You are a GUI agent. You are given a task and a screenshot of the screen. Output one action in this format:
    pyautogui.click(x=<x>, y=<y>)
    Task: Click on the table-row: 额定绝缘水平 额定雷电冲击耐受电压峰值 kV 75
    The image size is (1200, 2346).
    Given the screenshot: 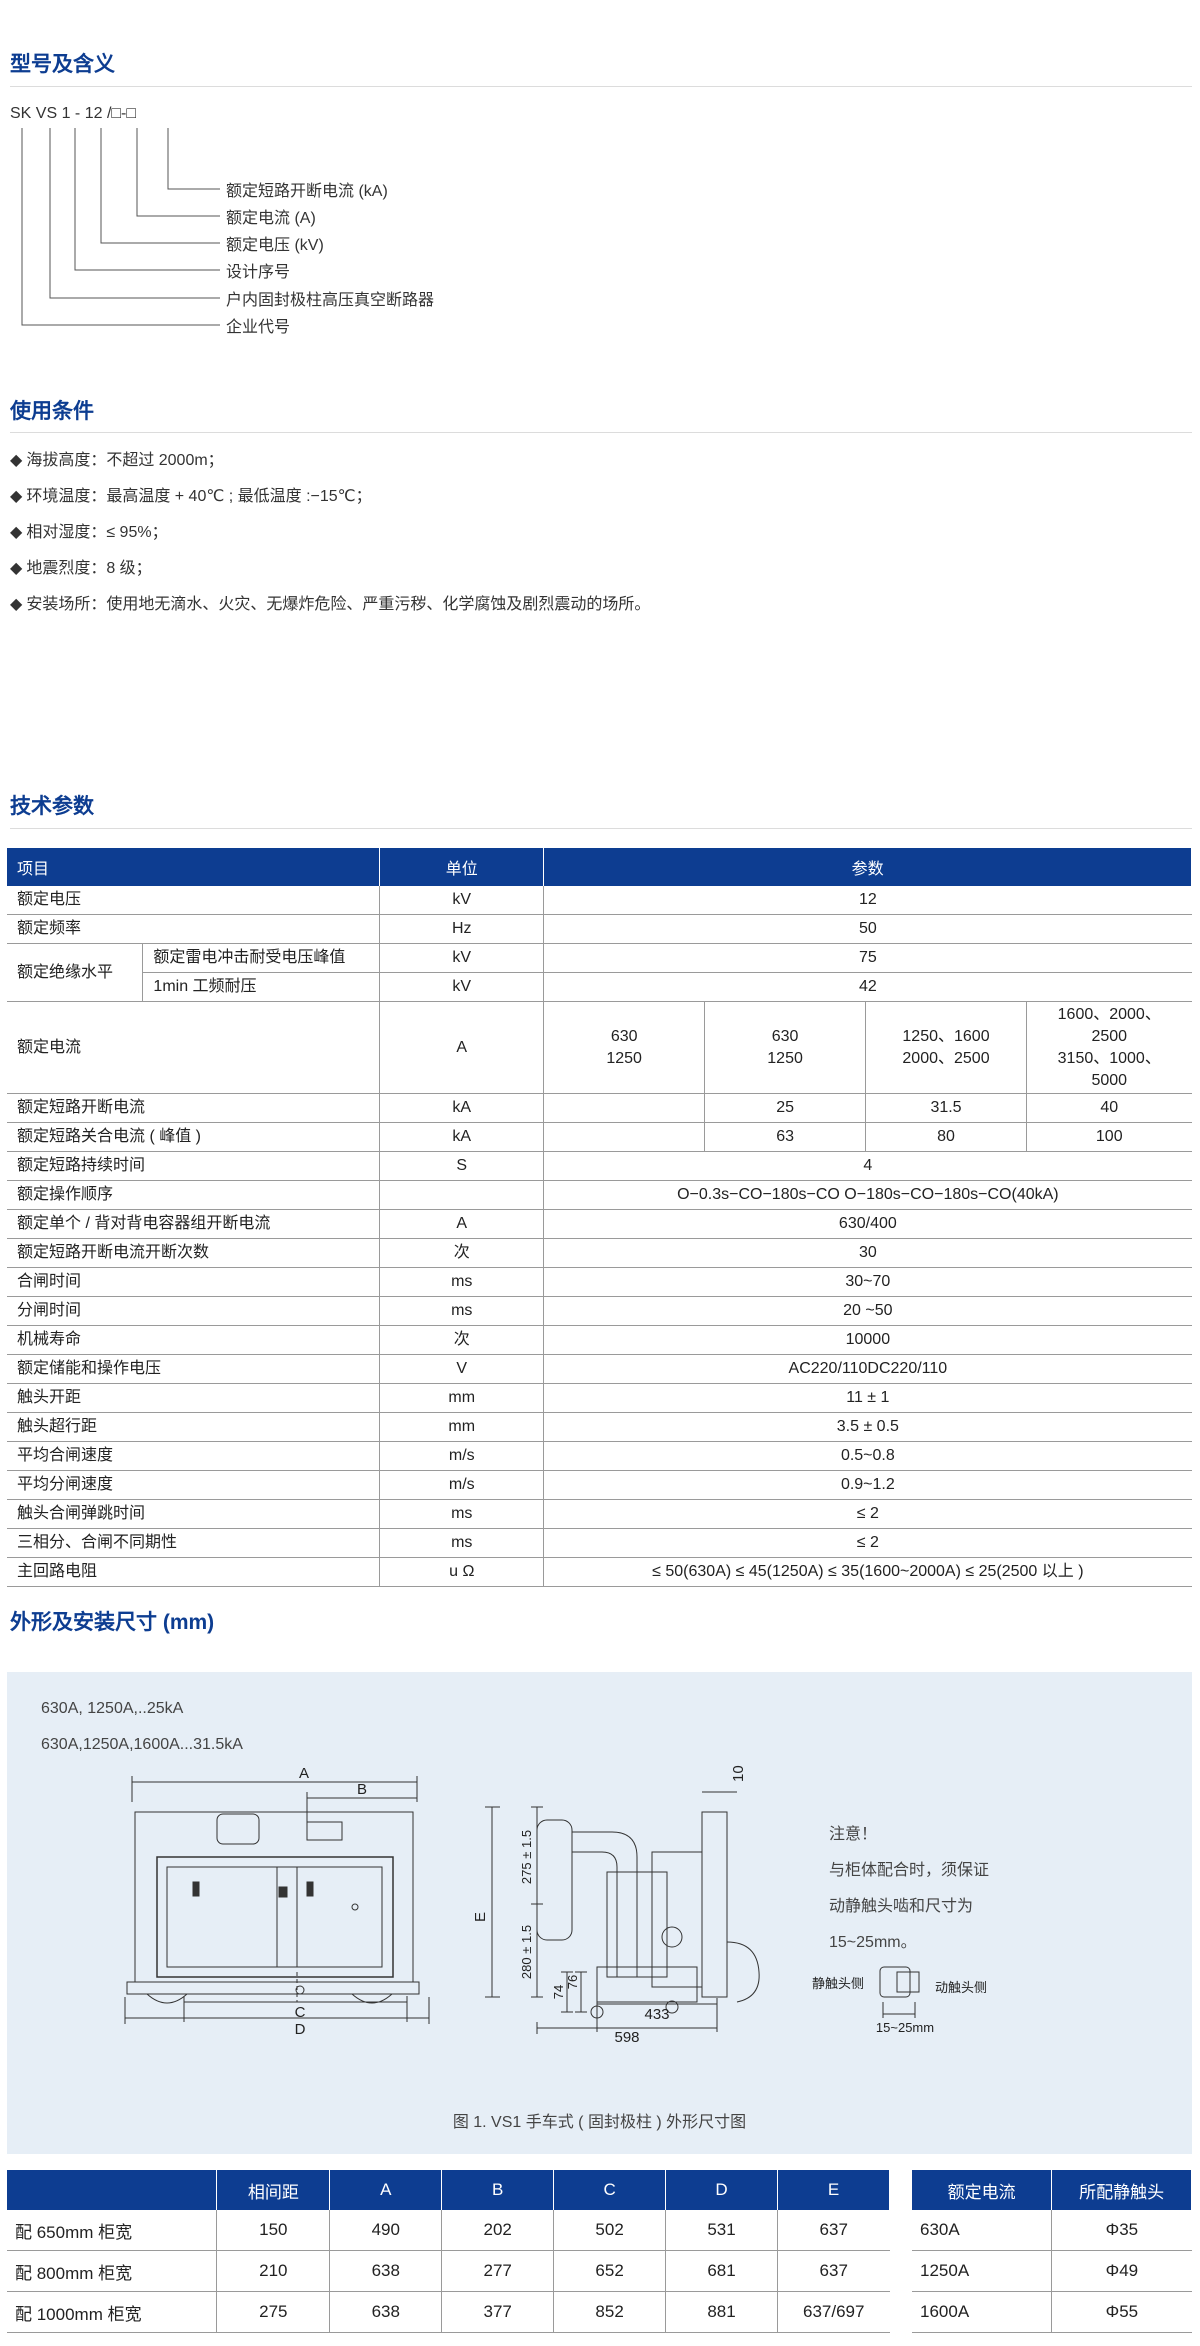 What is the action you would take?
    pyautogui.click(x=599, y=972)
    